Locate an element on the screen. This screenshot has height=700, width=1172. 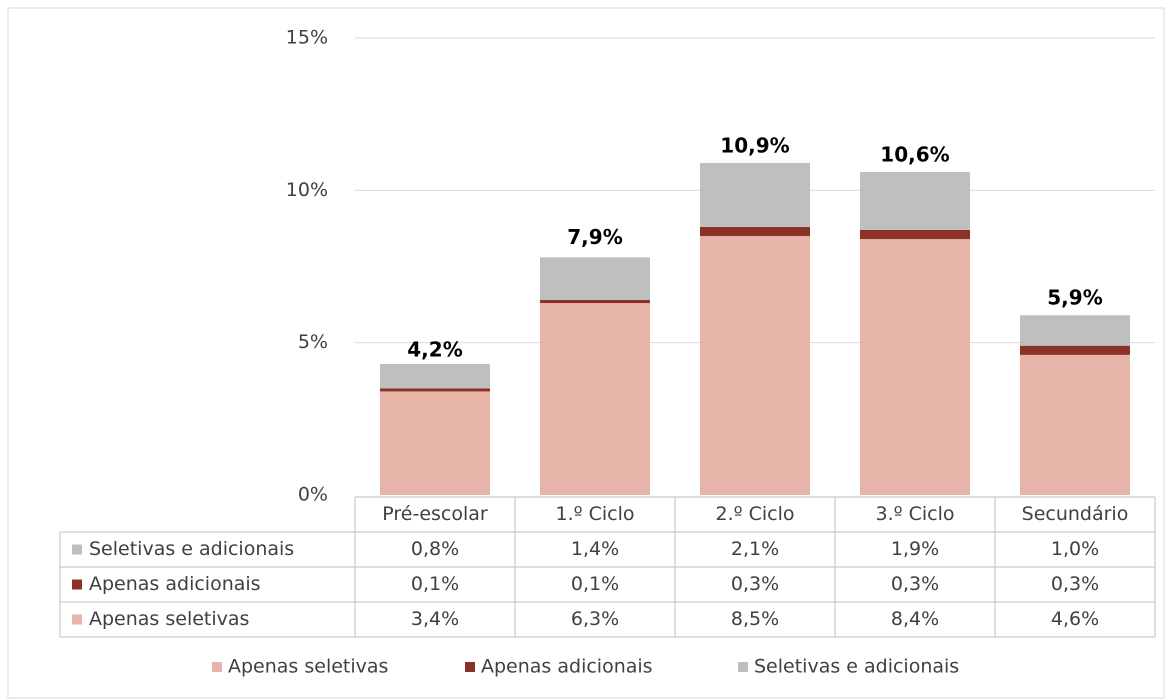
x-tick-label: Secundário is located at coordinates (1075, 514).